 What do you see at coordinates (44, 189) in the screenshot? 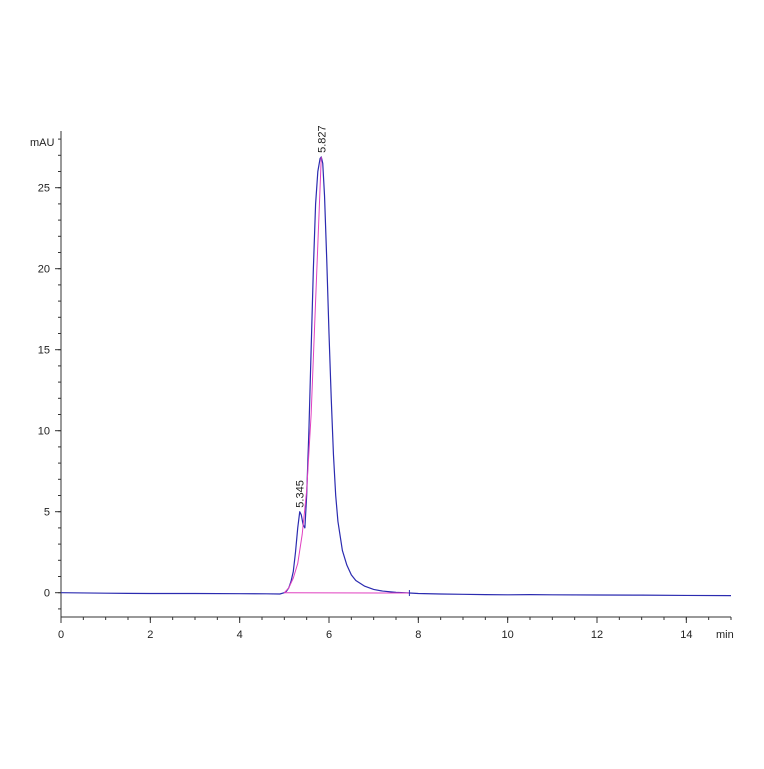
I see `y-tick-label: 25` at bounding box center [44, 189].